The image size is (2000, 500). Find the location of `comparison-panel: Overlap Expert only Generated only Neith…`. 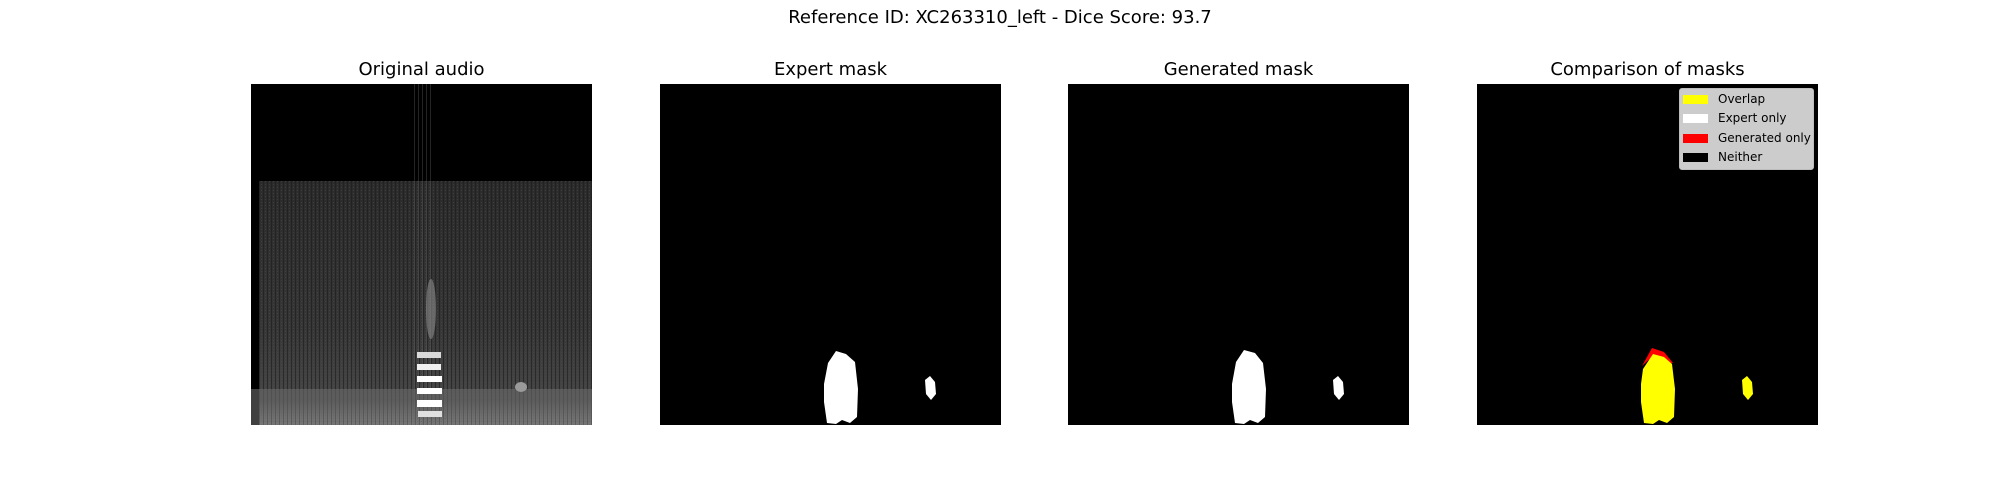

comparison-panel: Overlap Expert only Generated only Neith… is located at coordinates (1647, 254).